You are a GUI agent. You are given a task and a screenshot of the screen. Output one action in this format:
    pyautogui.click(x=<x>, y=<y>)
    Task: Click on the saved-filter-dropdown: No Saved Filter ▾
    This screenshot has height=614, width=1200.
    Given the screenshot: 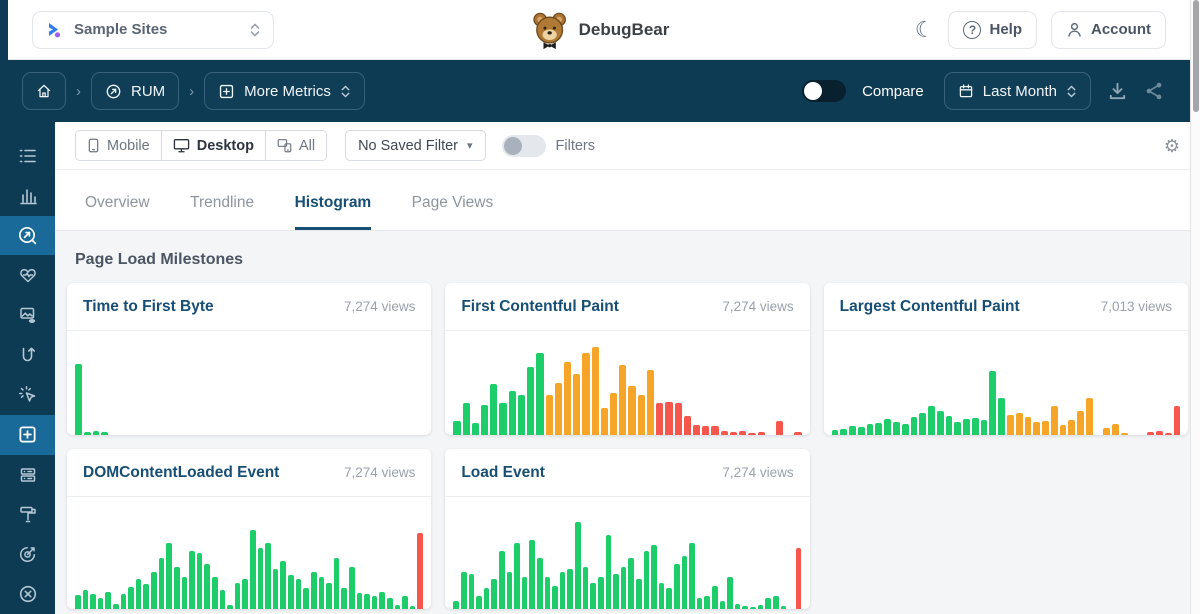 What is the action you would take?
    pyautogui.click(x=415, y=145)
    